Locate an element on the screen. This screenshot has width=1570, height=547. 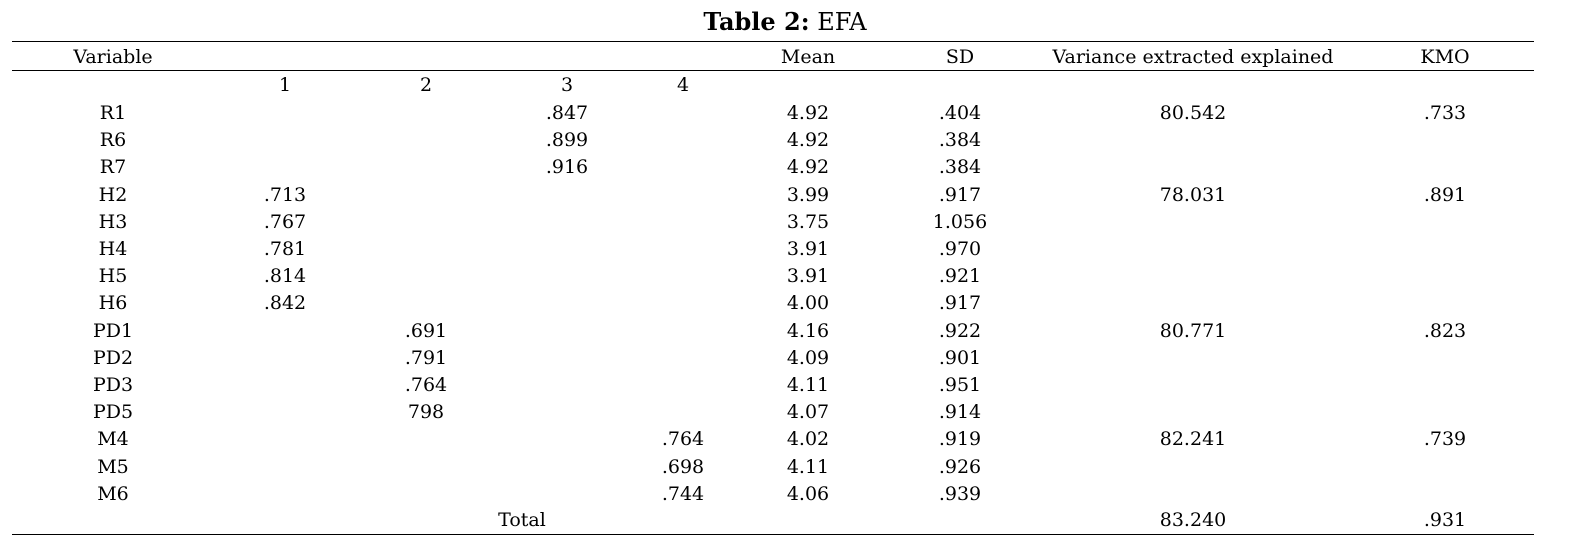
table-caption: Table 2: EFA is located at coordinates (785, 22).